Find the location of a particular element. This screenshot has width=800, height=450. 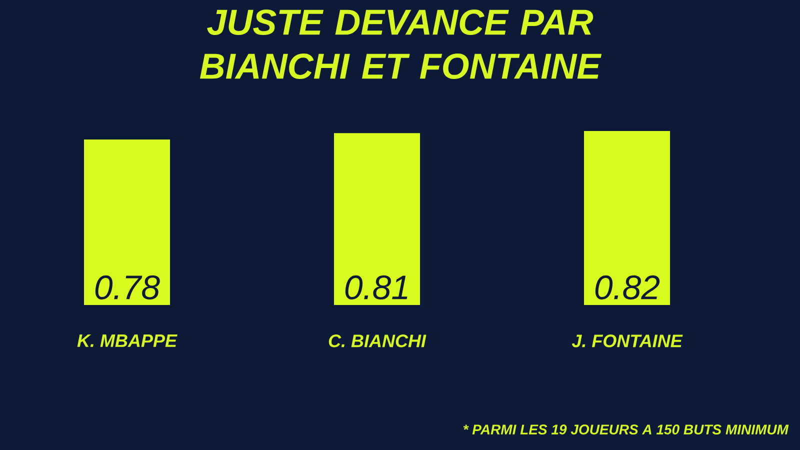

data-label: 0.82 is located at coordinates (627, 287).